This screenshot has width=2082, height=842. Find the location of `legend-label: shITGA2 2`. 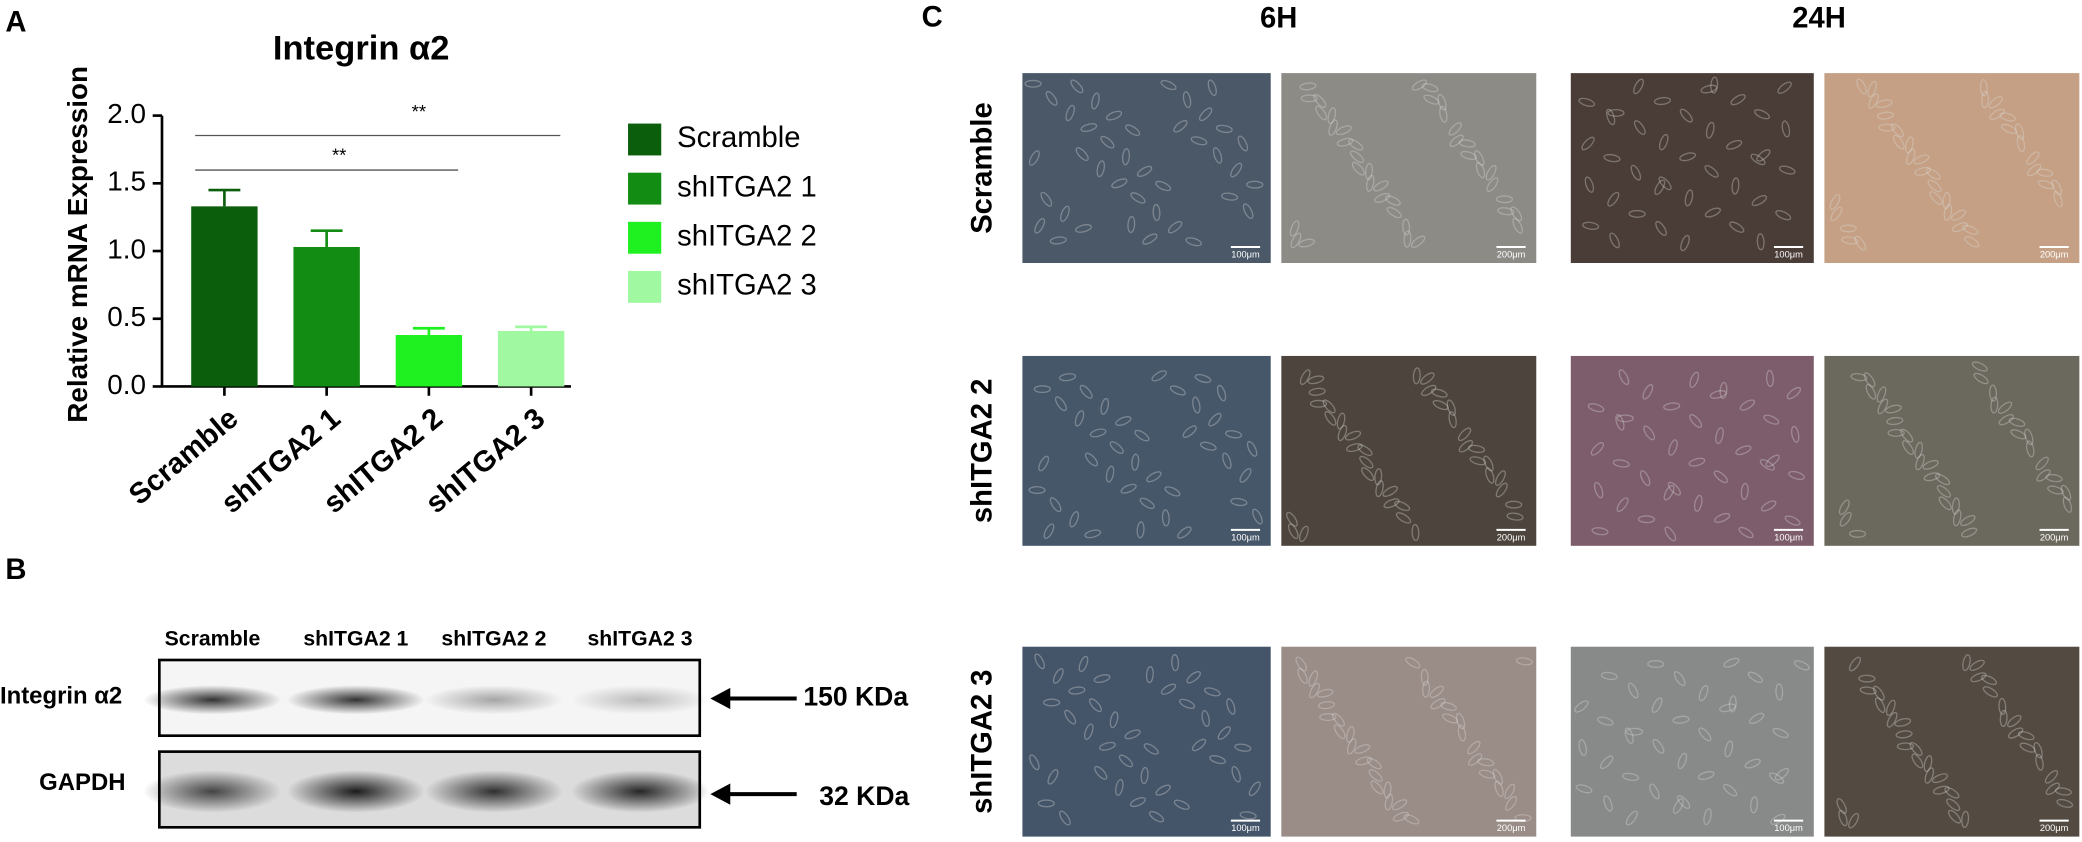

legend-label: shITGA2 2 is located at coordinates (747, 236).